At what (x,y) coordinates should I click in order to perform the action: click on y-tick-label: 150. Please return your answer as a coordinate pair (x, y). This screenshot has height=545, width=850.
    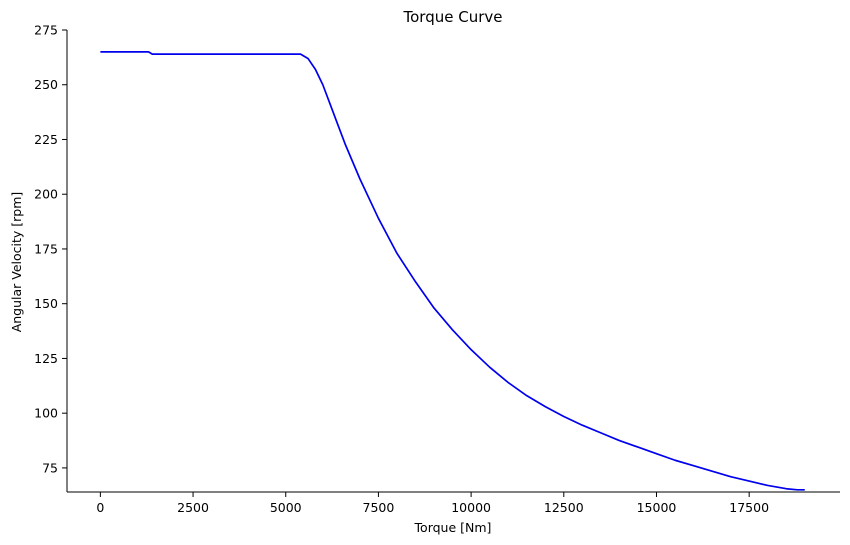
    Looking at the image, I should click on (46, 303).